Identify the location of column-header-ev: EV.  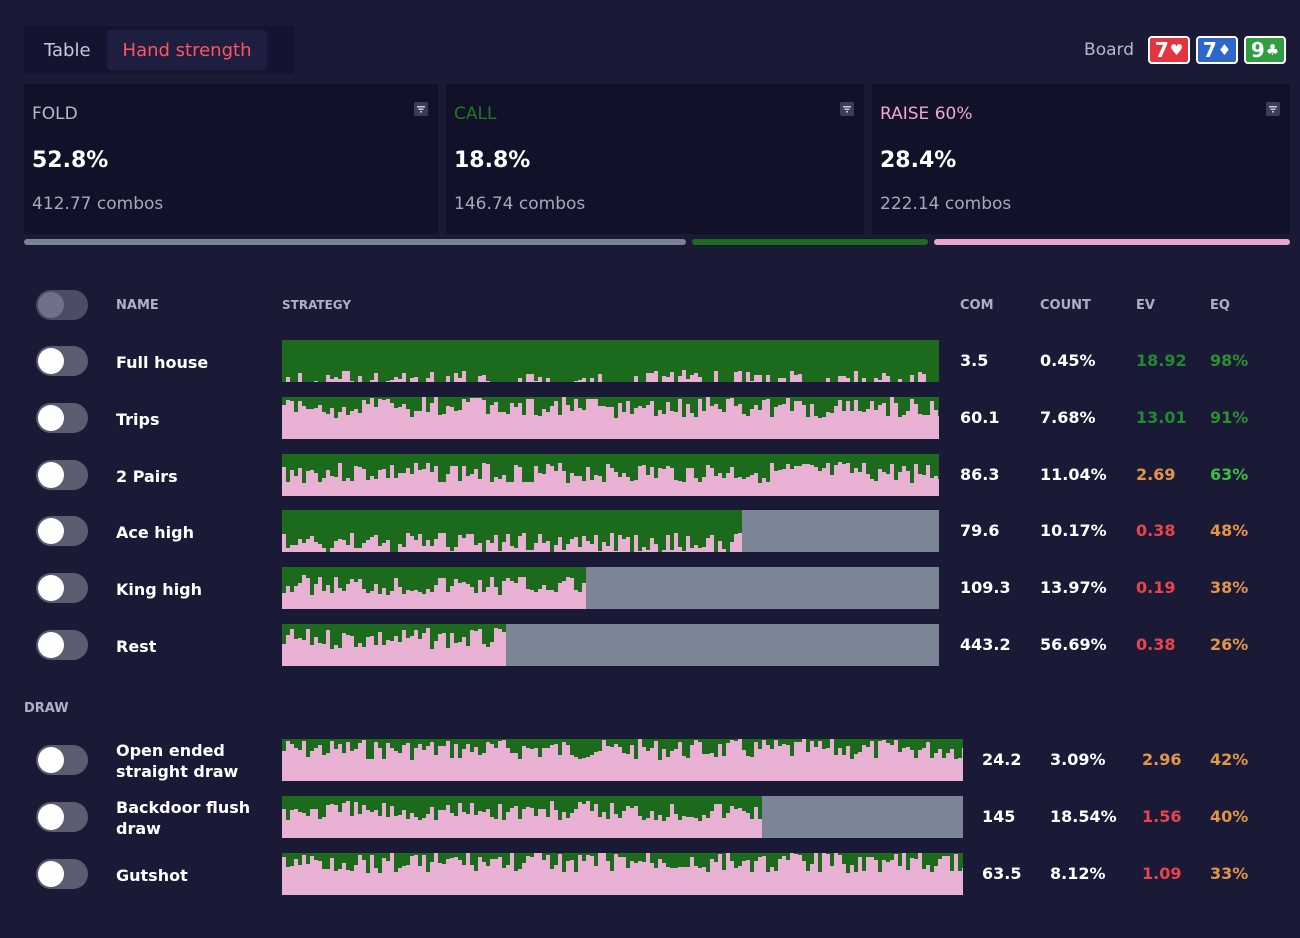
(1145, 305).